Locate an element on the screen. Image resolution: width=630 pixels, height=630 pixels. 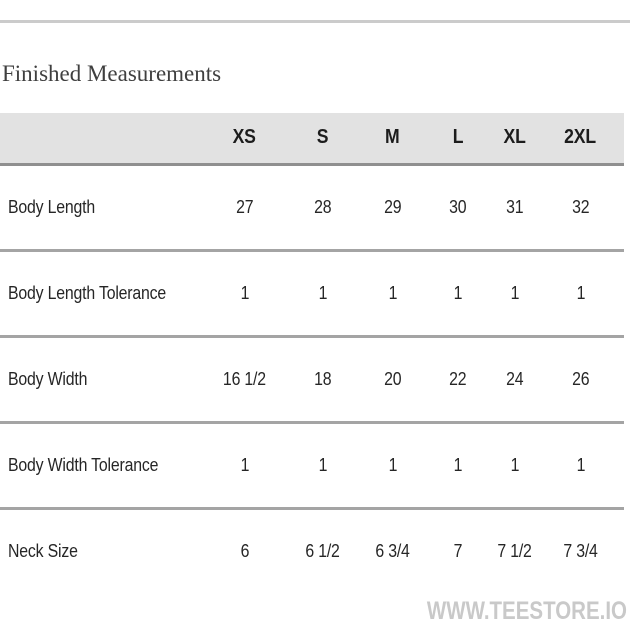
cell-value: 7 3/4 is located at coordinates (580, 551).